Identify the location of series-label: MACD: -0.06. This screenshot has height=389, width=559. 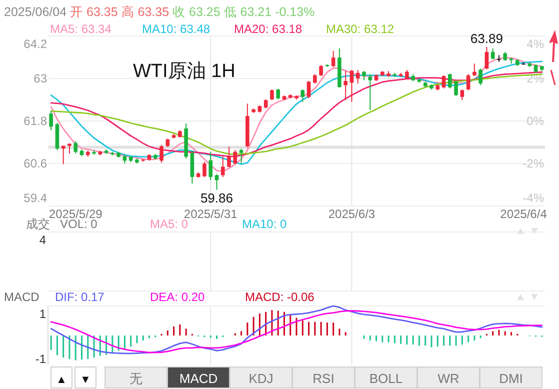
(280, 297).